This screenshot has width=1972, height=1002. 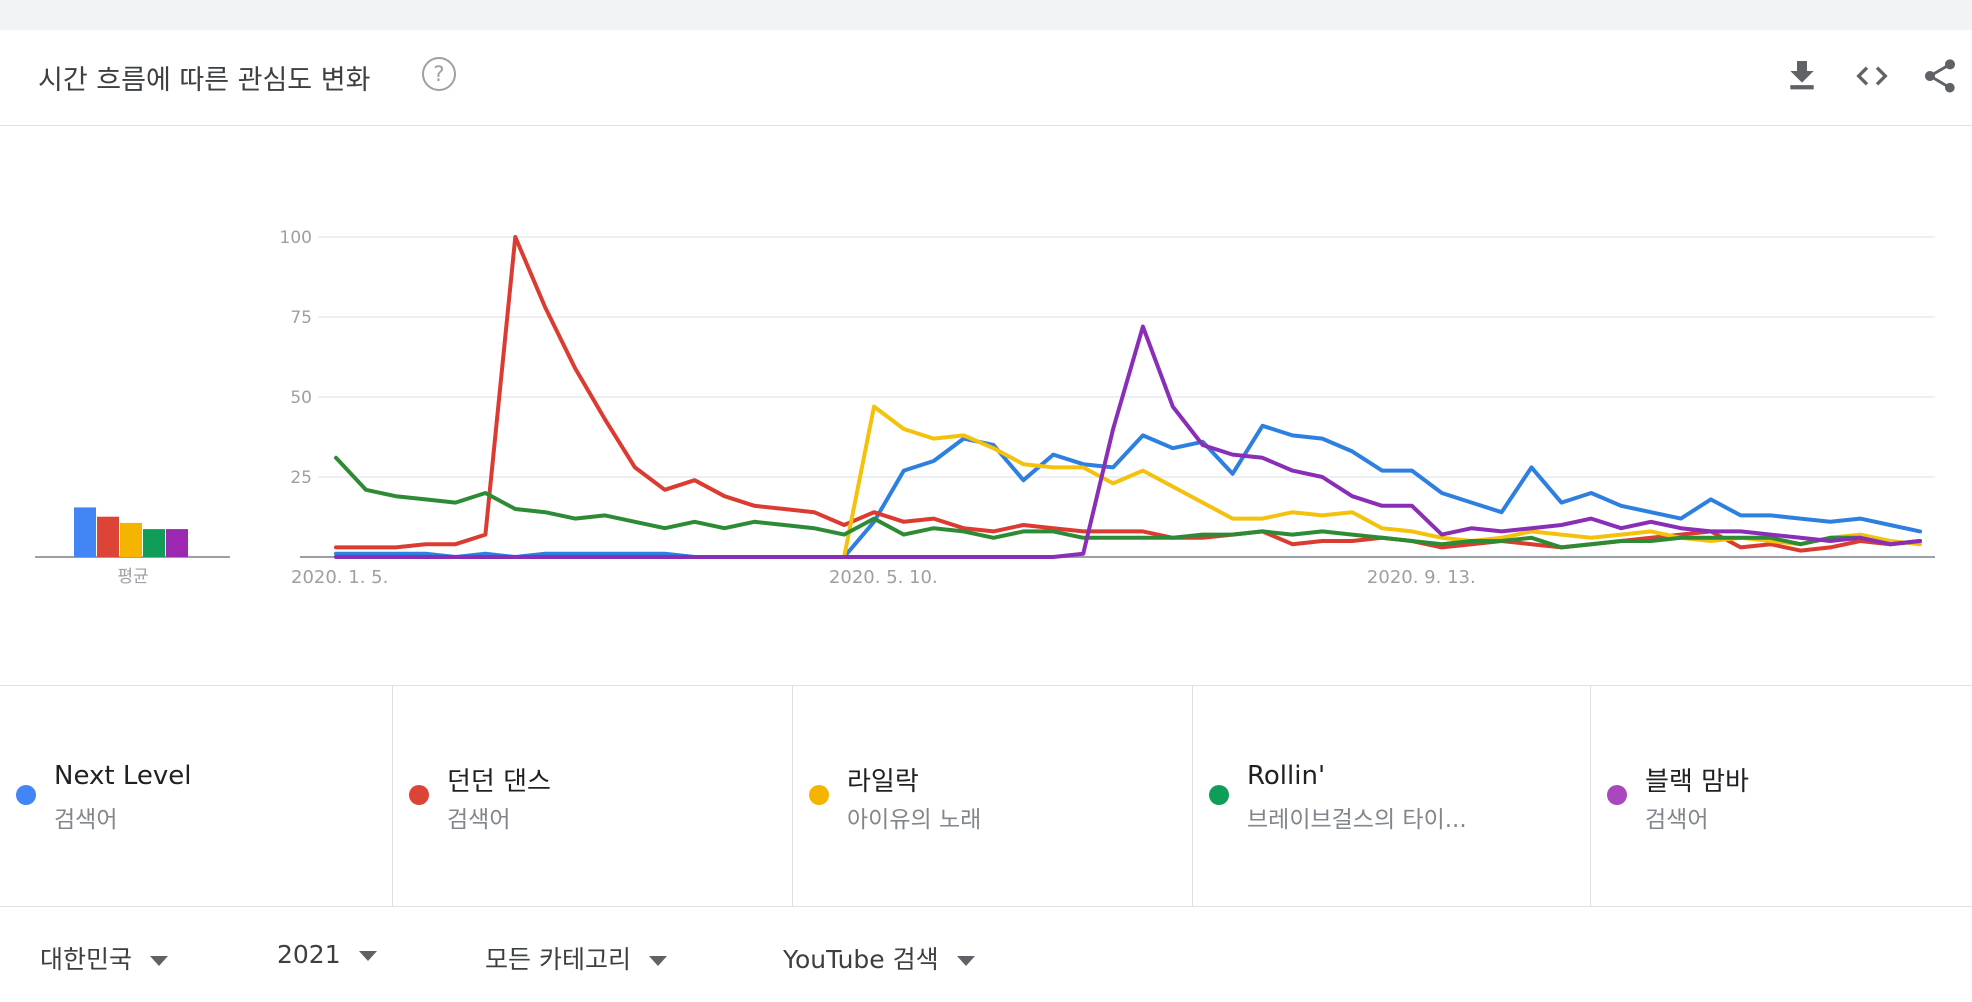 What do you see at coordinates (883, 577) in the screenshot?
I see `x-tick-label: 2020. 5. 10.` at bounding box center [883, 577].